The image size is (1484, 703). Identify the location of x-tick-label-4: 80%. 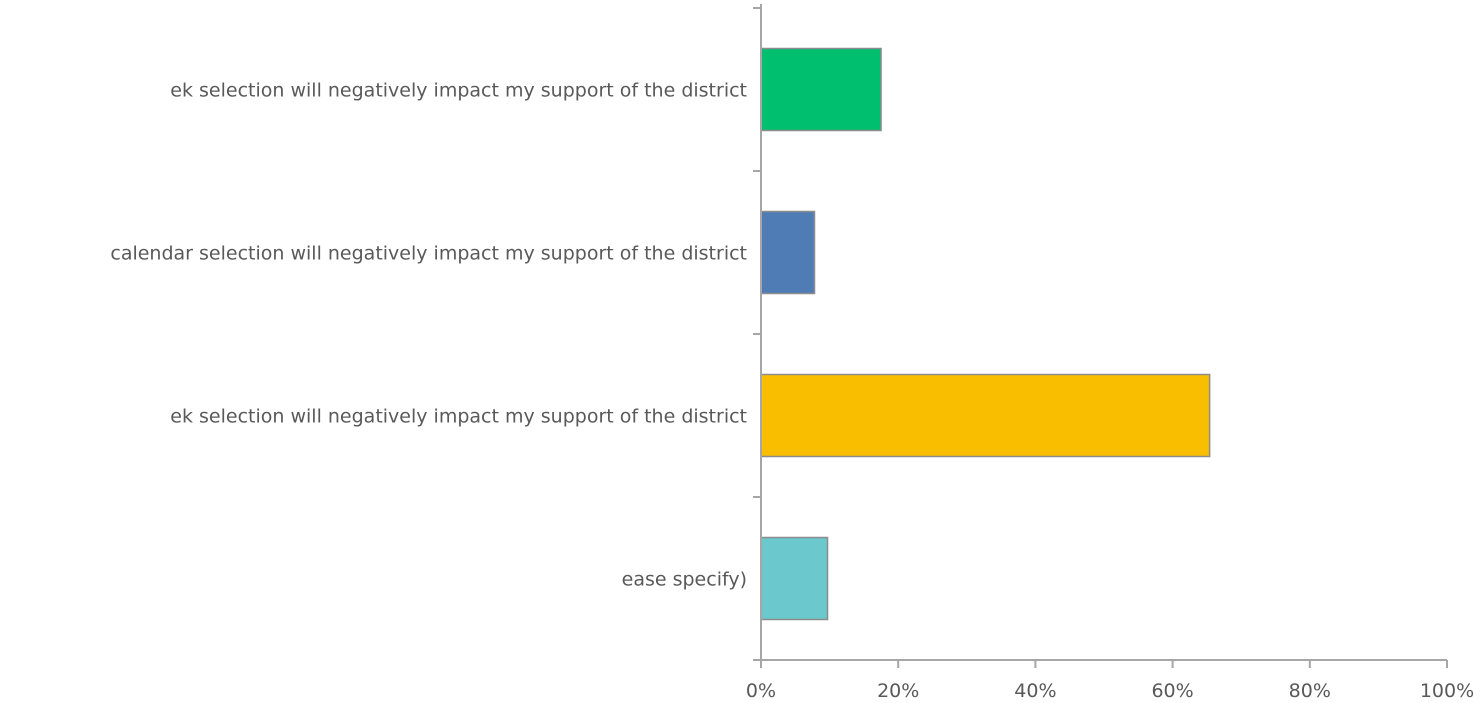
(1310, 691).